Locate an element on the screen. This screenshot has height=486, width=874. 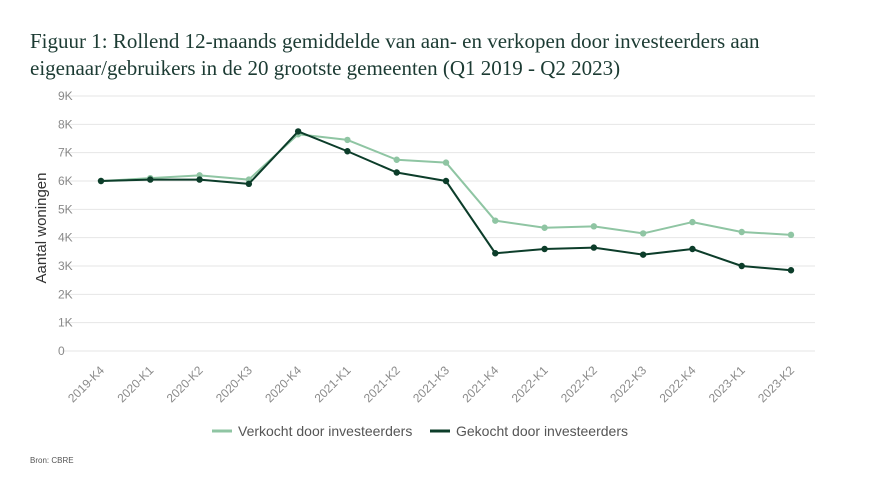
y-tick-label: 9K is located at coordinates (65, 96).